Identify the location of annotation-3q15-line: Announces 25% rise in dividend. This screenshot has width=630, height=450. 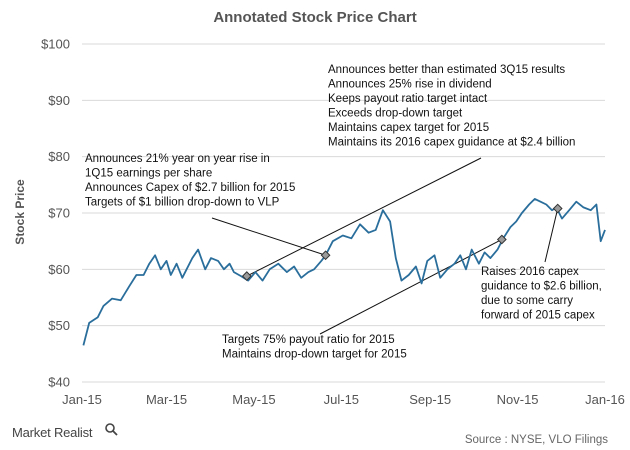
(410, 85).